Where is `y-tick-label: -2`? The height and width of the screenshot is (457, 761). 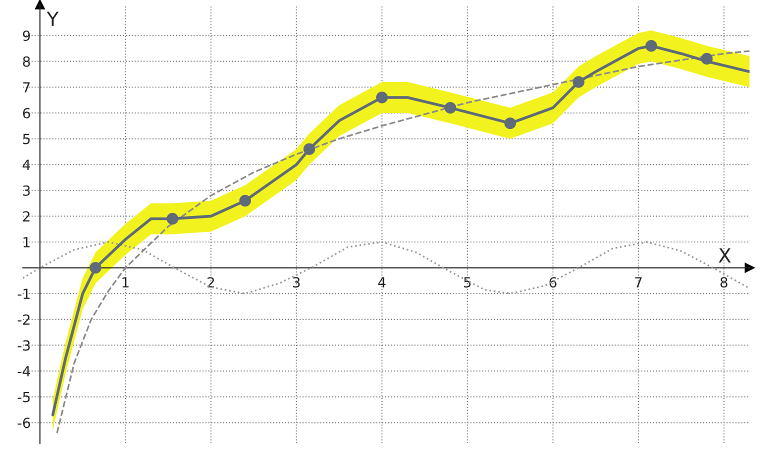
y-tick-label: -2 is located at coordinates (24, 319).